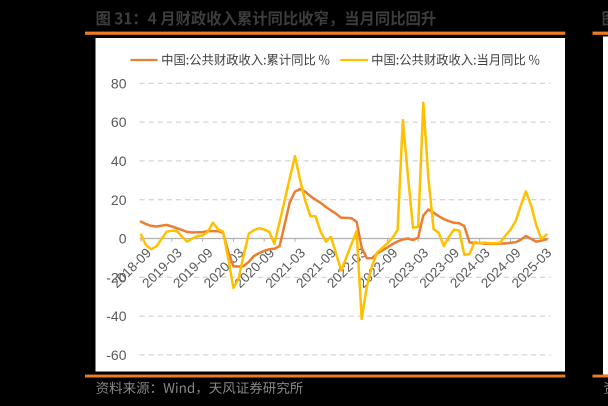 The height and width of the screenshot is (406, 608). What do you see at coordinates (119, 83) in the screenshot?
I see `svg-text: 80` at bounding box center [119, 83].